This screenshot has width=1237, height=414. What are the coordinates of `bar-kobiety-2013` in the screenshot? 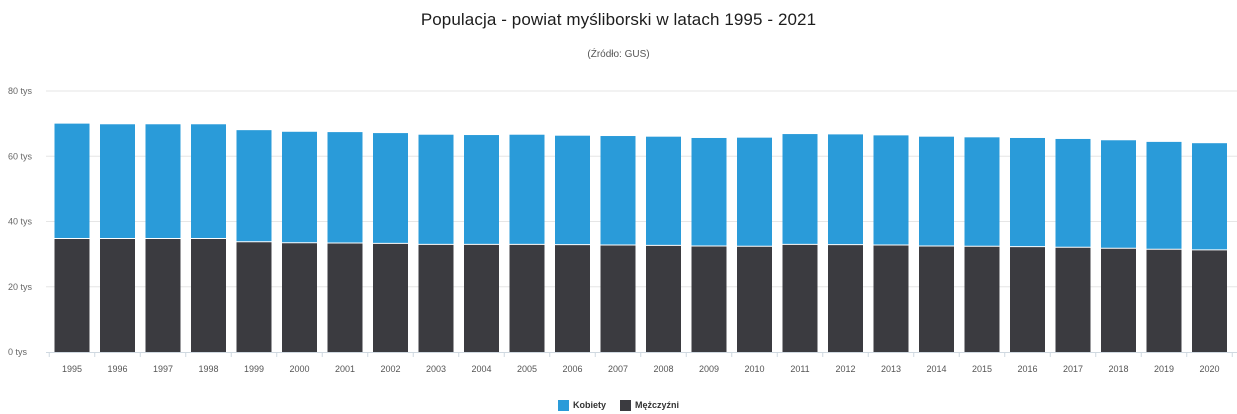 It's located at (891, 190).